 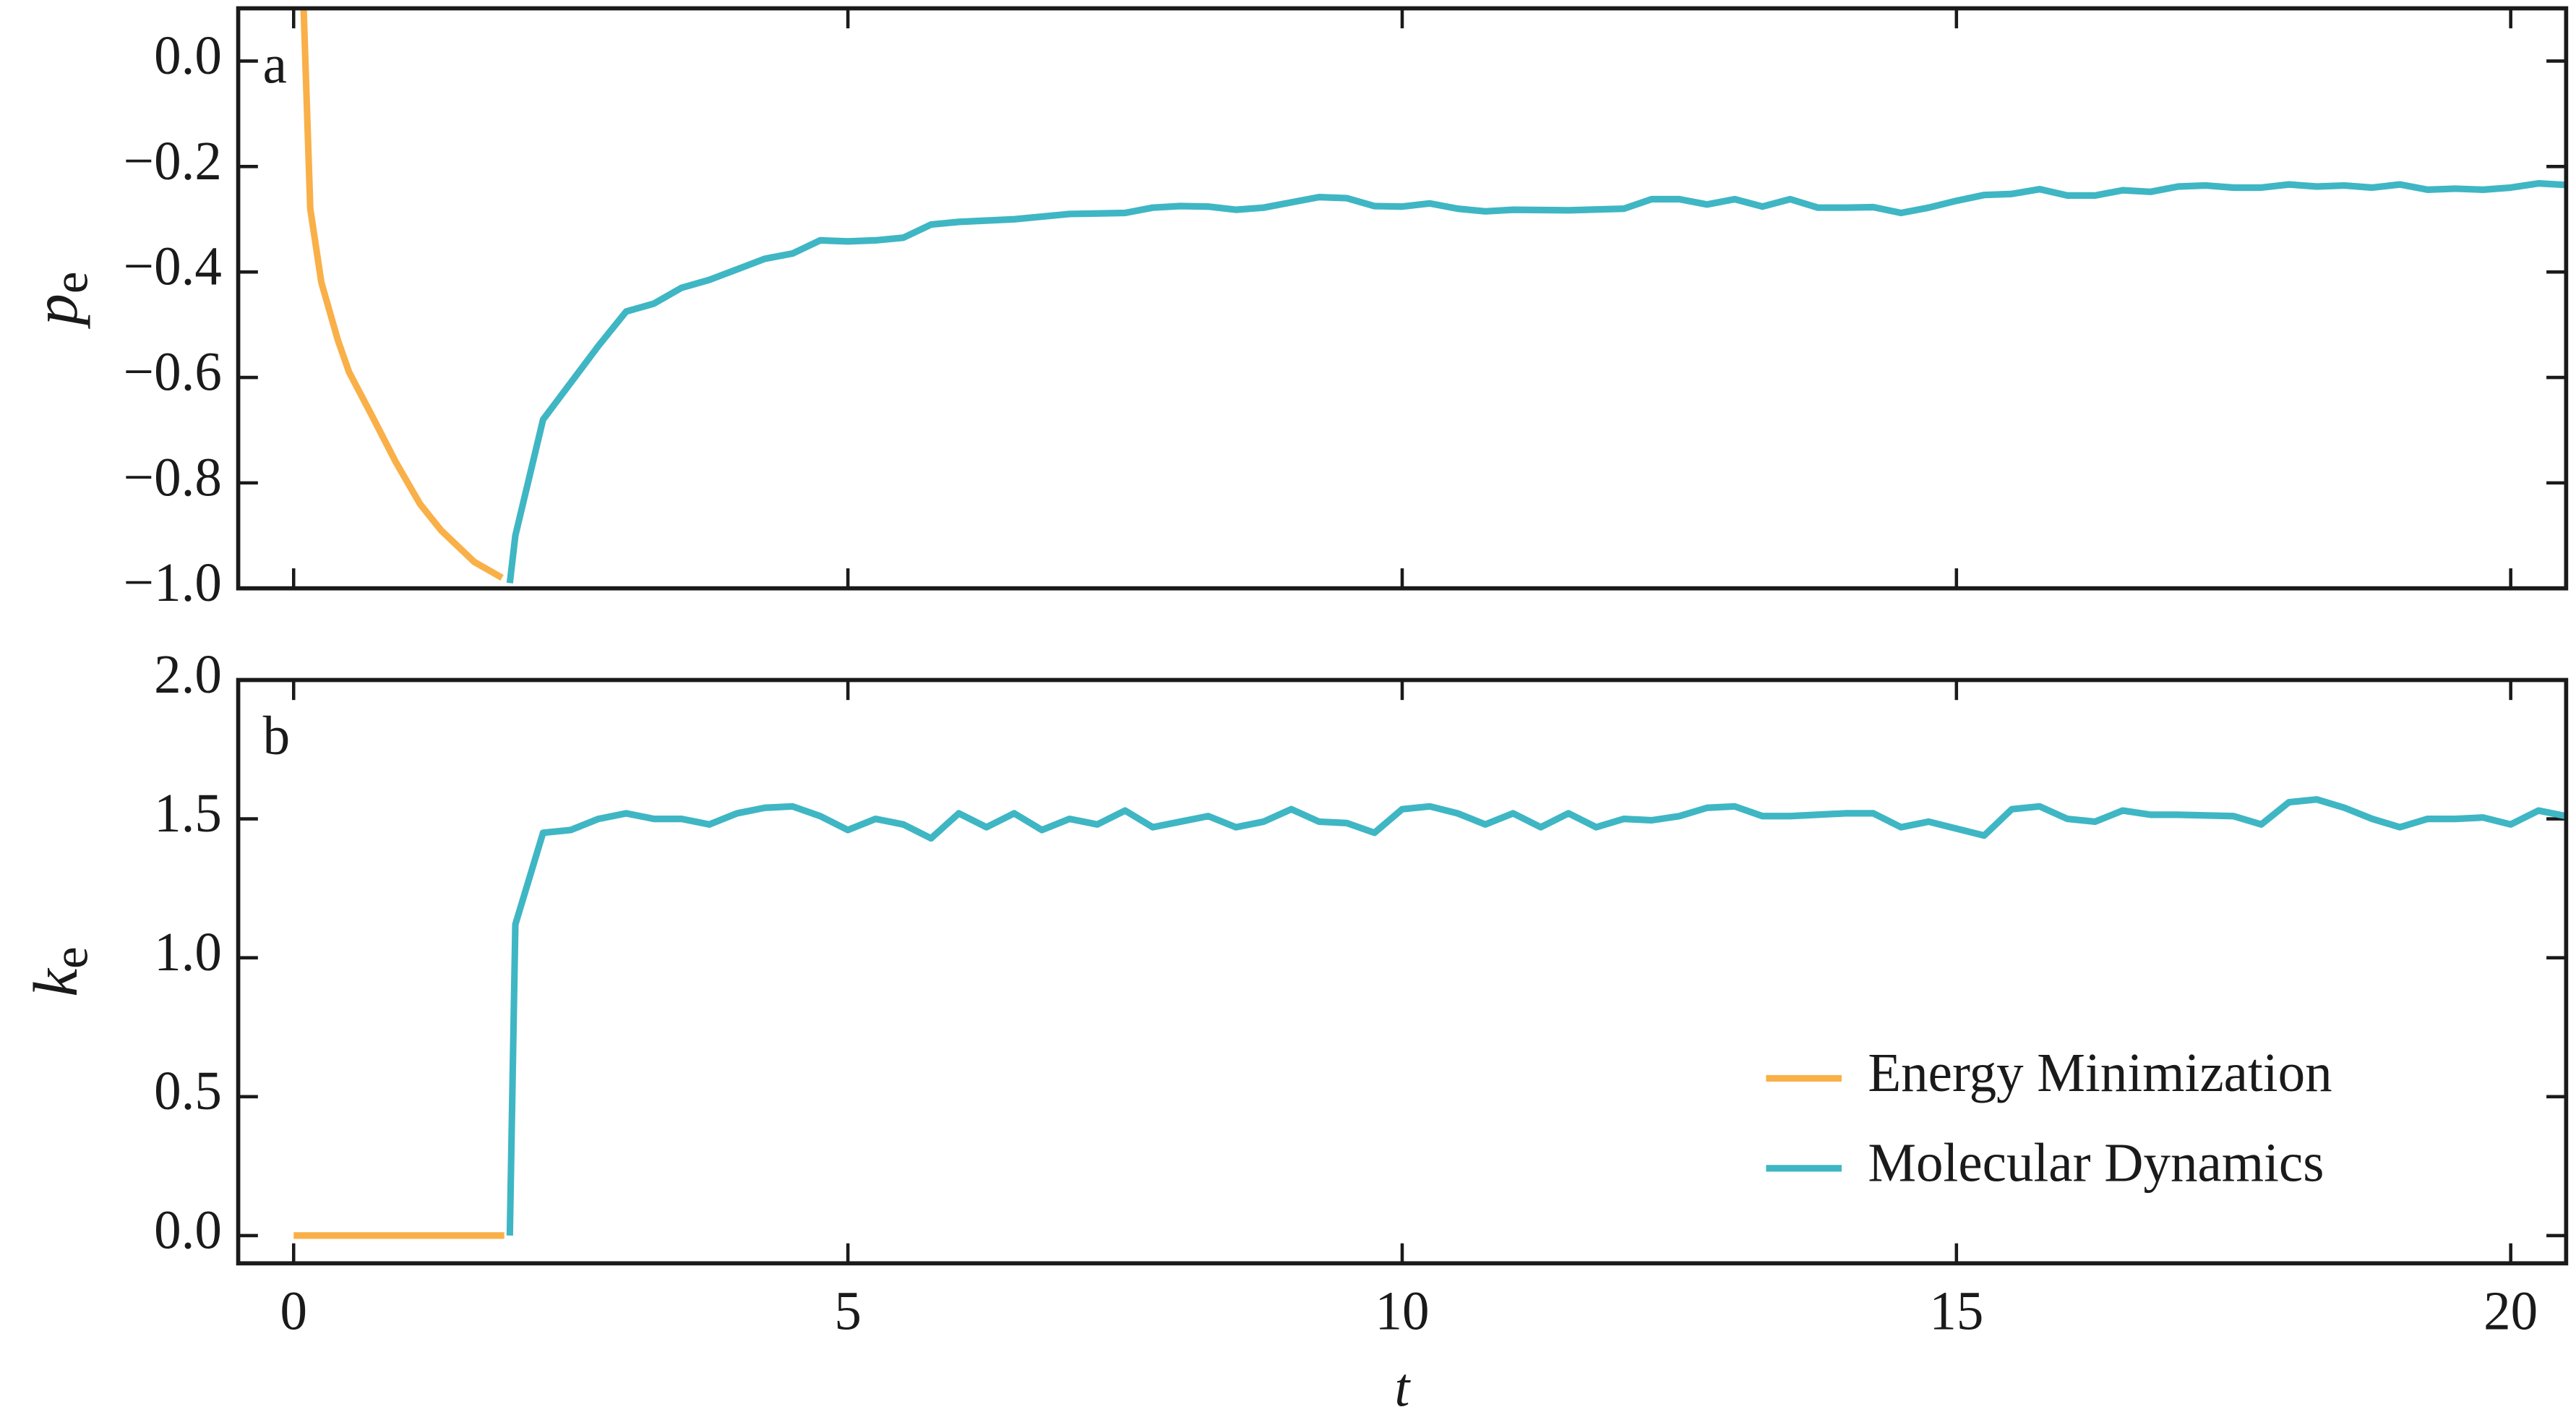 I want to click on y-label-symbol: p, so click(x=56, y=312).